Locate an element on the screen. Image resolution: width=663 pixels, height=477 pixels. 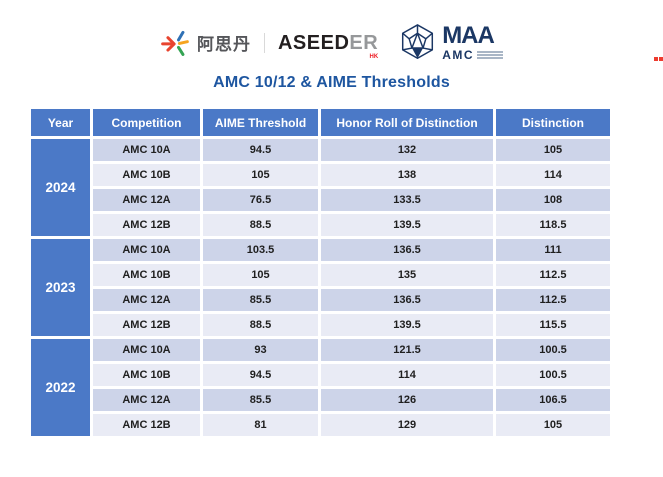
table-row: AMC 12A 76.5 133.5 108 is located at coordinates (321, 200).